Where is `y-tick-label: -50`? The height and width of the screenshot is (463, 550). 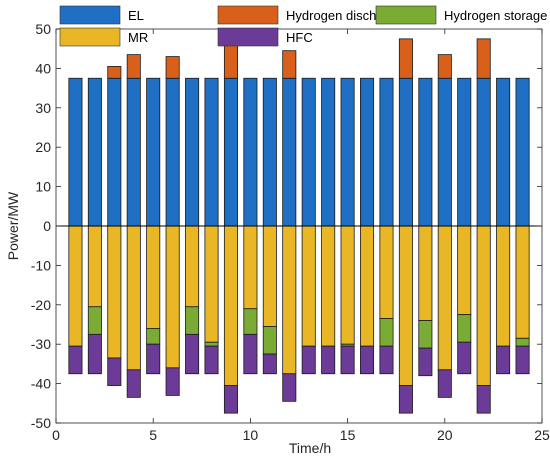
y-tick-label: -50 is located at coordinates (41, 423).